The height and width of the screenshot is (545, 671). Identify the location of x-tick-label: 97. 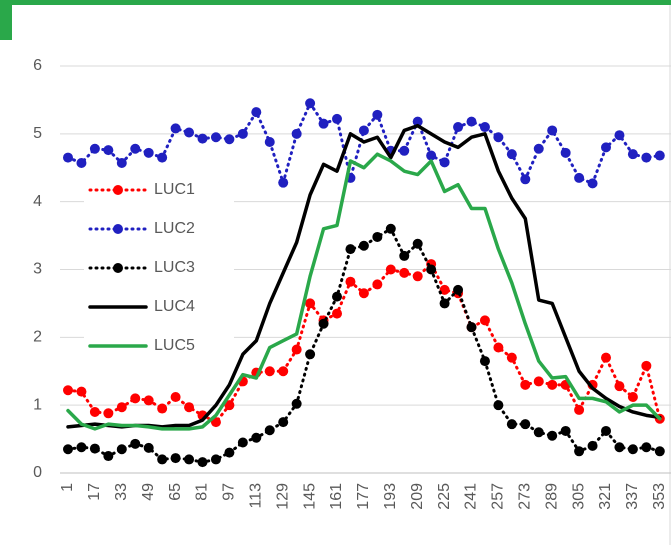
(229, 492).